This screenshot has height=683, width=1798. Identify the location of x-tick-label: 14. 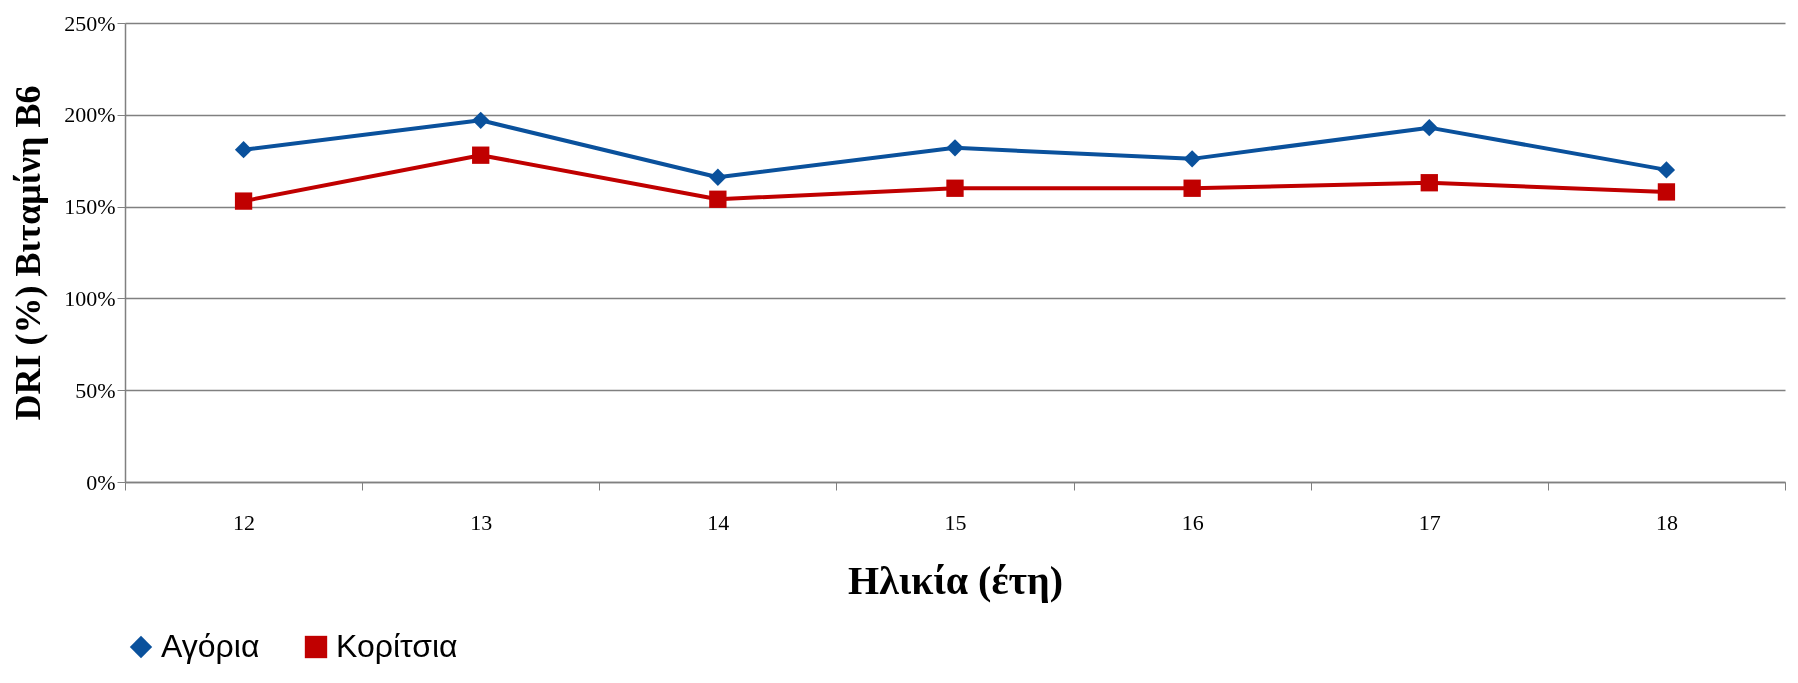
(718, 522).